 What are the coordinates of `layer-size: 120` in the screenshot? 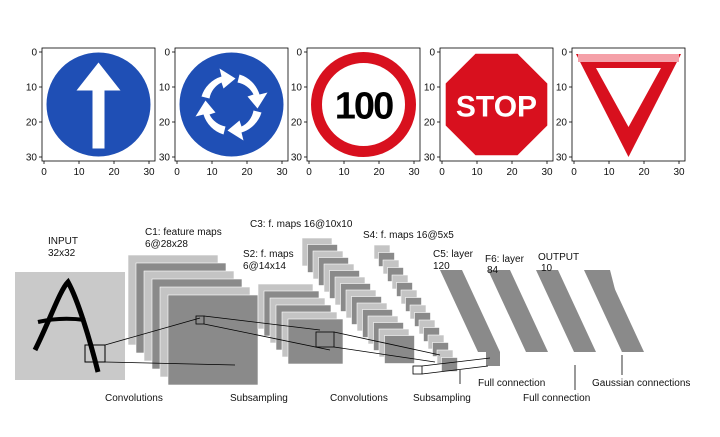 It's located at (441, 266).